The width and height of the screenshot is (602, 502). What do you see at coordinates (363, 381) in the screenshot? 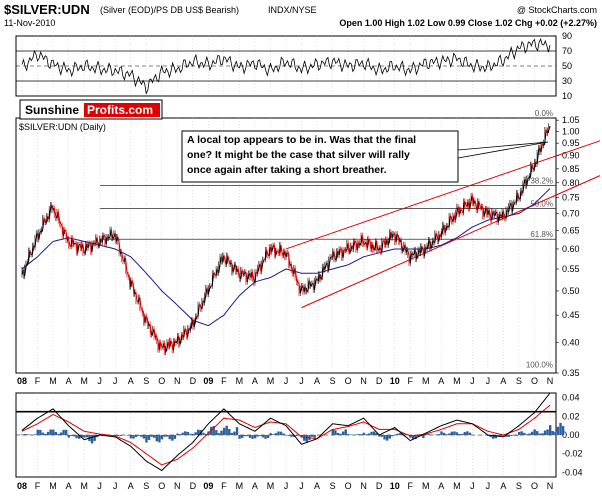
I see `price-x-label: N` at bounding box center [363, 381].